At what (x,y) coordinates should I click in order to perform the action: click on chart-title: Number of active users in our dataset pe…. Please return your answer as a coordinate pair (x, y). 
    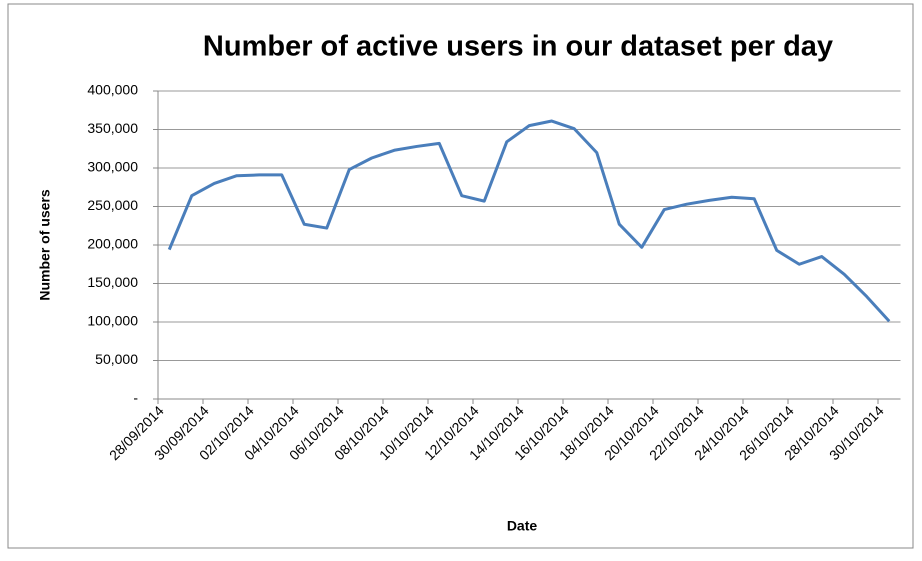
    Looking at the image, I should click on (518, 47).